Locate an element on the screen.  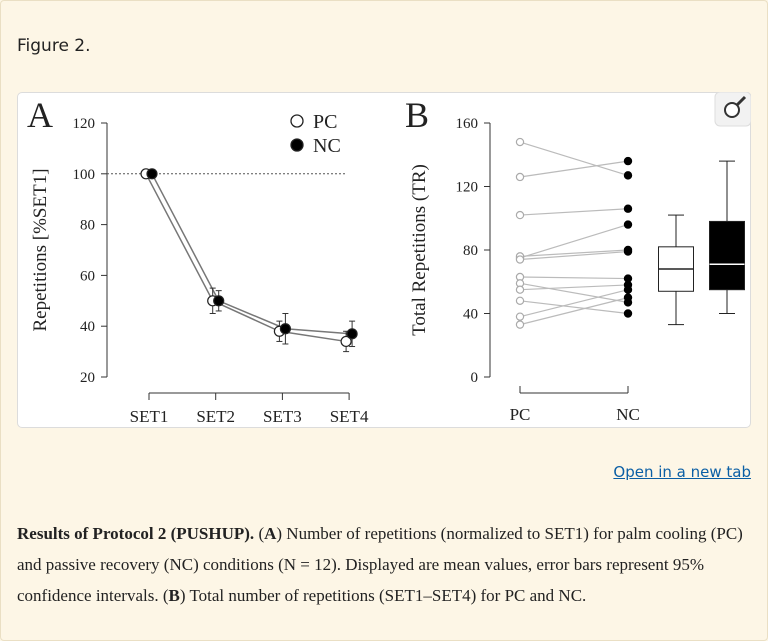
y-tick-label: 20 is located at coordinates (87, 378).